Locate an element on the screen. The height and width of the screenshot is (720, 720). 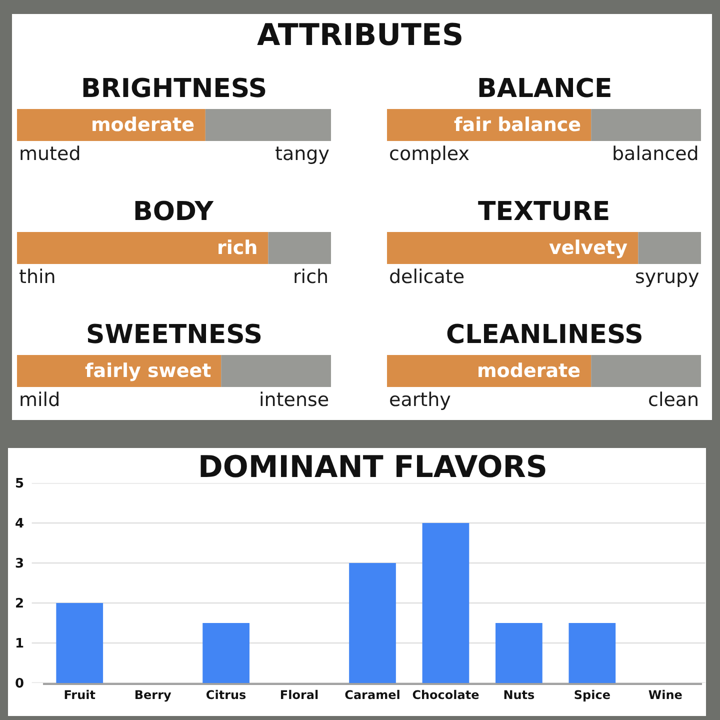
chart-title: TEXTURE is located at coordinates (544, 212).